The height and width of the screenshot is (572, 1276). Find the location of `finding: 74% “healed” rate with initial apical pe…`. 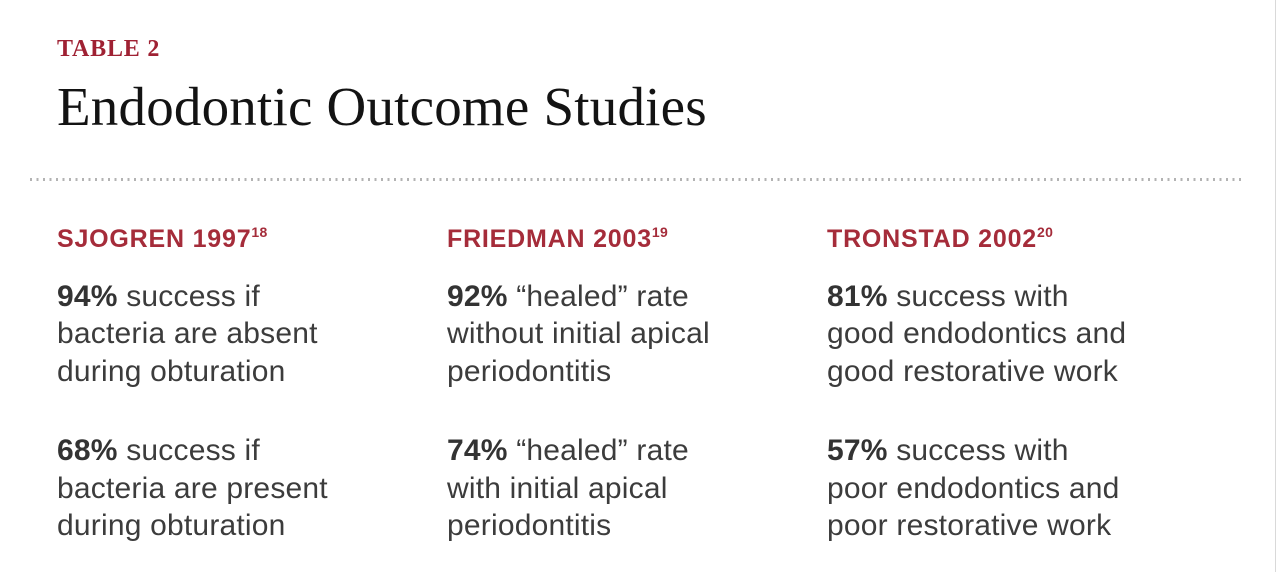

finding: 74% “healed” rate with initial apical pe… is located at coordinates (637, 488).